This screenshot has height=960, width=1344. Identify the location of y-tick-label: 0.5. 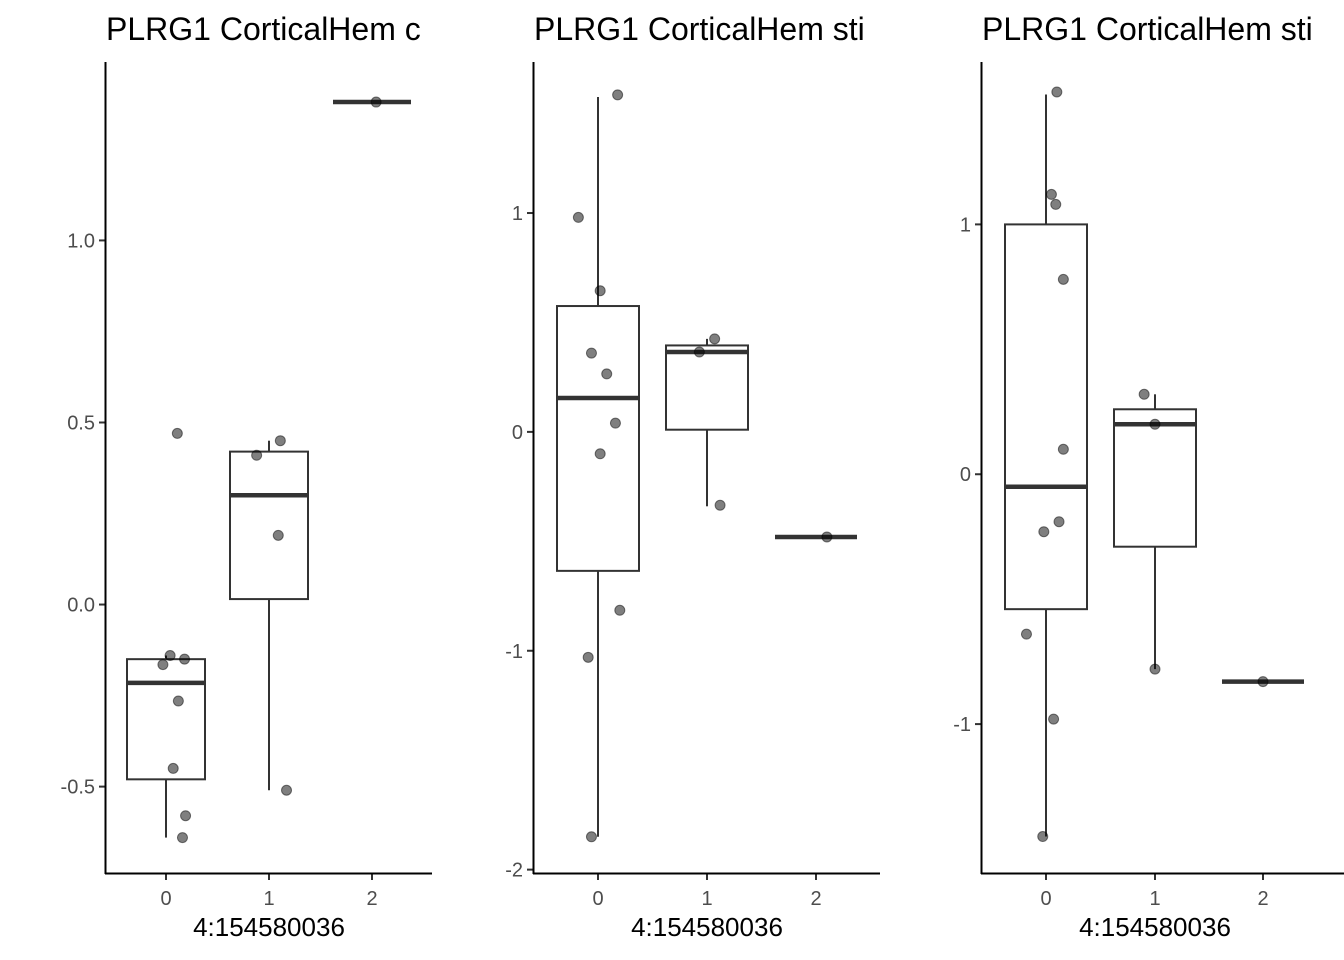
(81, 423).